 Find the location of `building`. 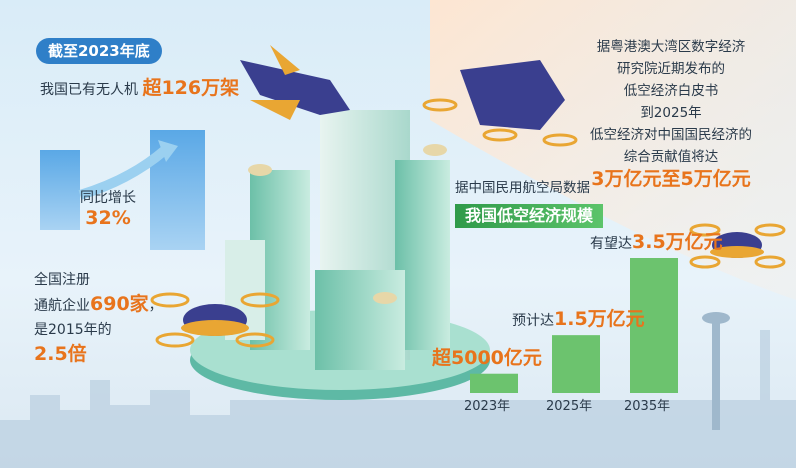

building is located at coordinates (360, 320).